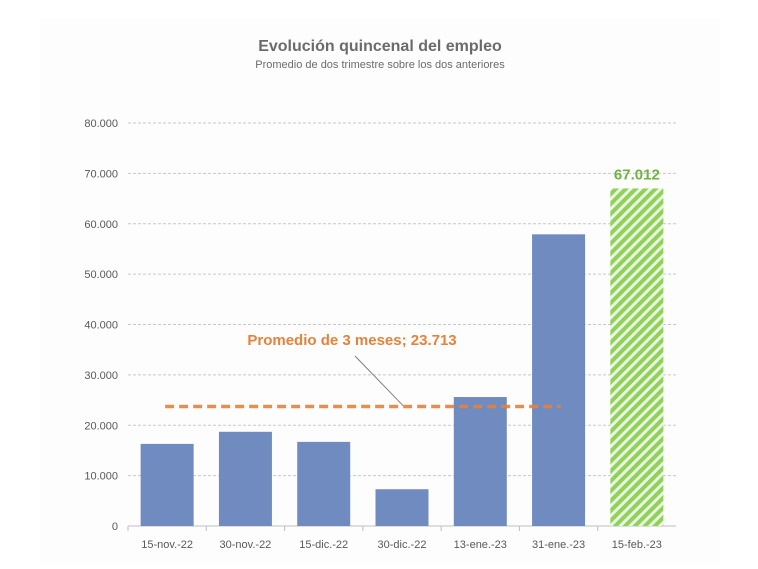  I want to click on chart-title: Evolución quincenal del empleo, so click(380, 46).